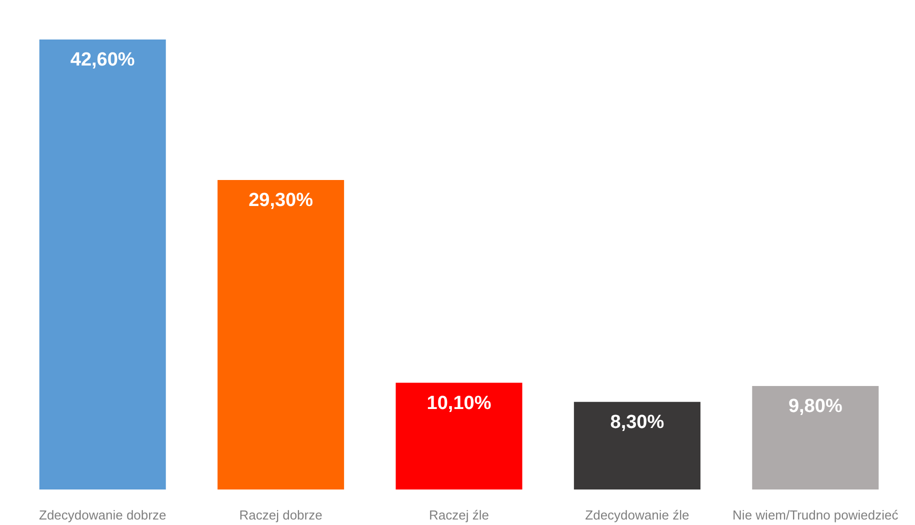 This screenshot has width=915, height=525. Describe the element at coordinates (102, 59) in the screenshot. I see `data-label: 42,60%` at that location.